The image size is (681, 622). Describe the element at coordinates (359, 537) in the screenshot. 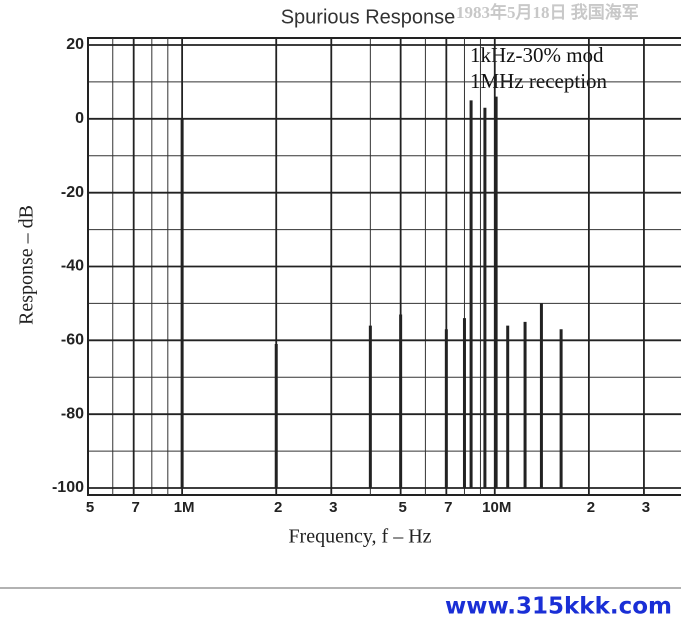

I see `x-axis-label: Frequency, f – Hz` at that location.